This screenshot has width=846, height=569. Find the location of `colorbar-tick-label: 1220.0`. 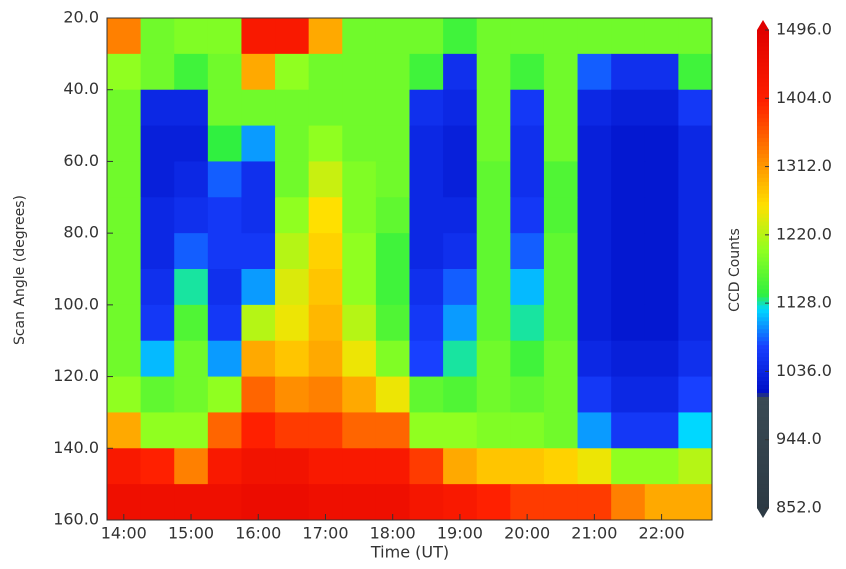

colorbar-tick-label: 1220.0 is located at coordinates (804, 233).